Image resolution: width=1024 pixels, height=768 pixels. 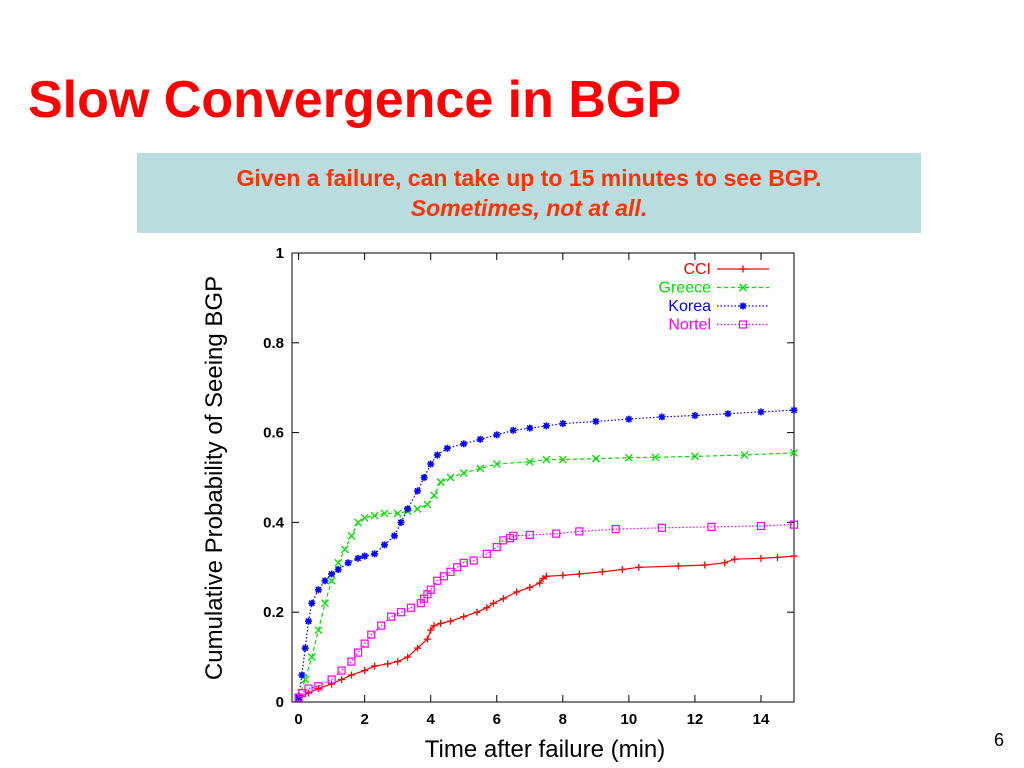 What do you see at coordinates (546, 627) in the screenshot?
I see `series-cci` at bounding box center [546, 627].